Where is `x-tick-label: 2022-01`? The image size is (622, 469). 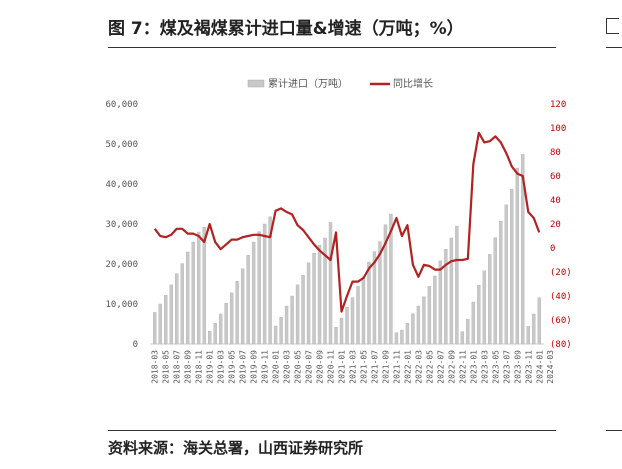
x-tick-label: 2022-01 is located at coordinates (407, 367).